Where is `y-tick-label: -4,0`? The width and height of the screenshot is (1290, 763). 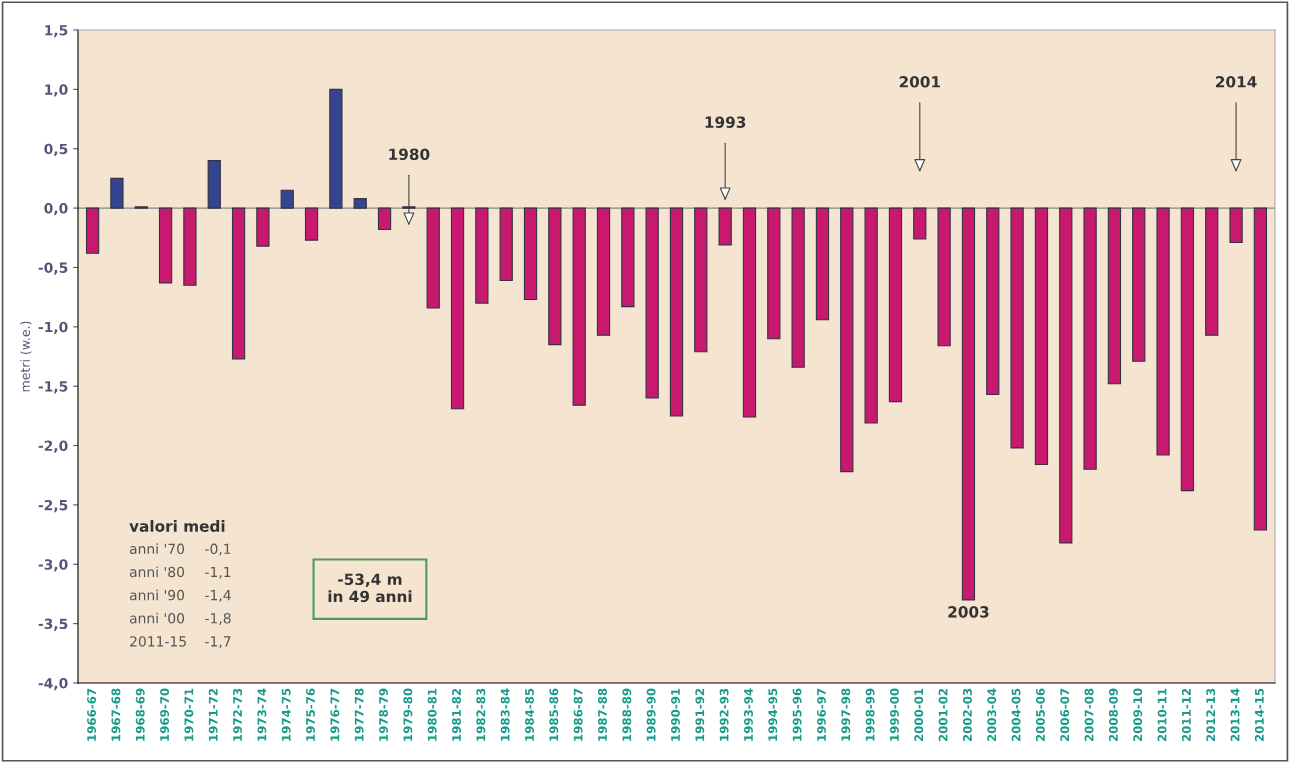 y-tick-label: -4,0 is located at coordinates (53, 684).